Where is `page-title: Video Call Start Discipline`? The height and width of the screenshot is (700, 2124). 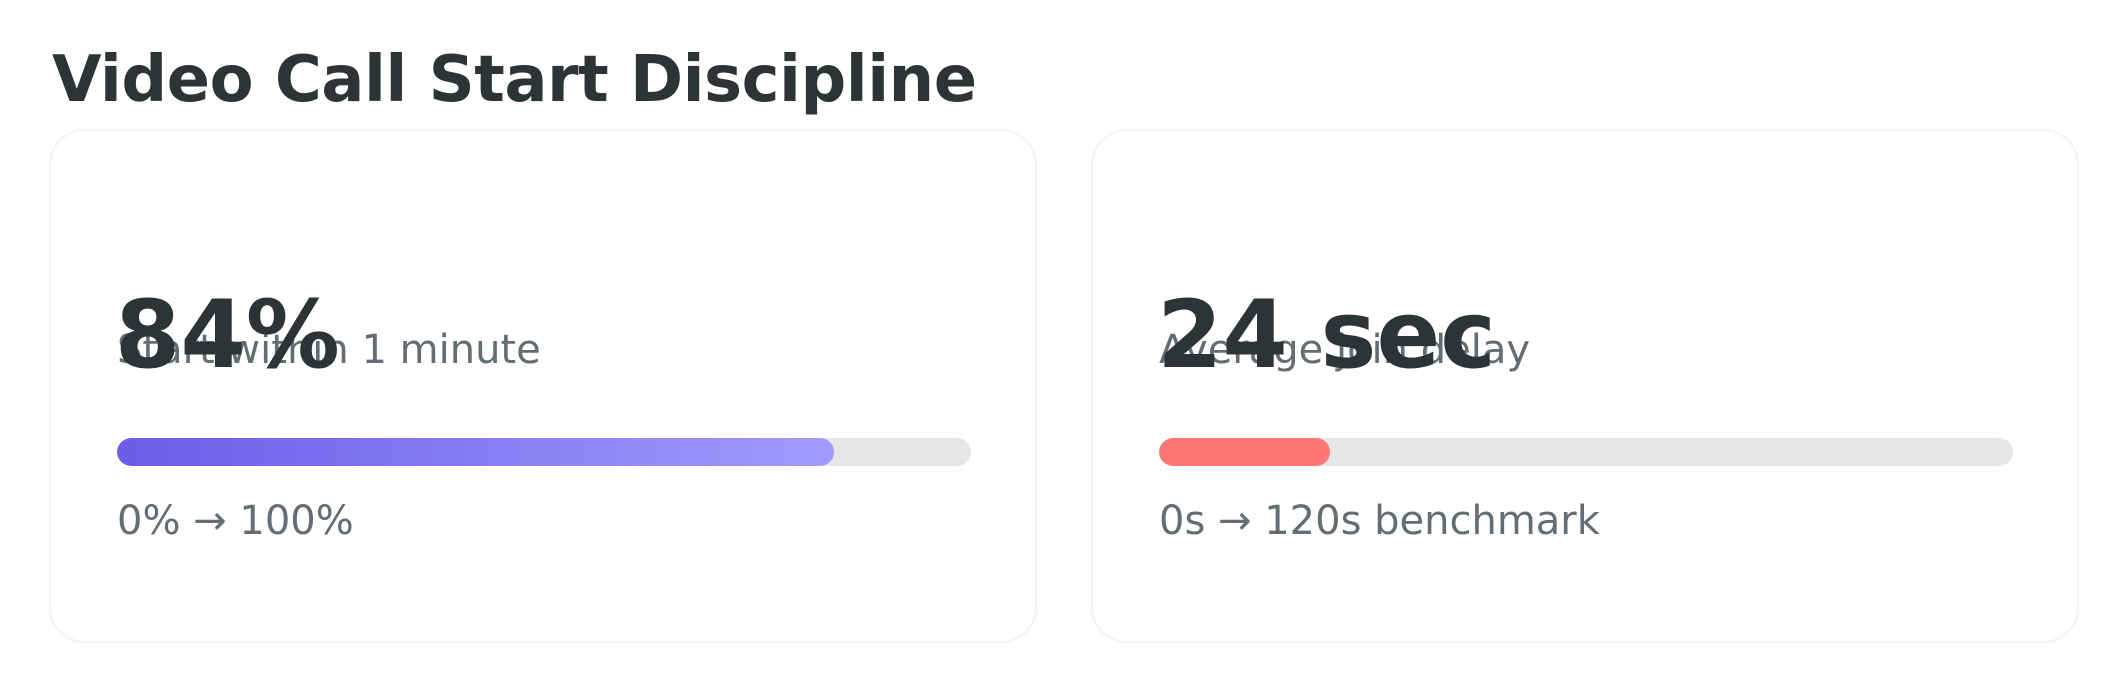
page-title: Video Call Start Discipline is located at coordinates (514, 80).